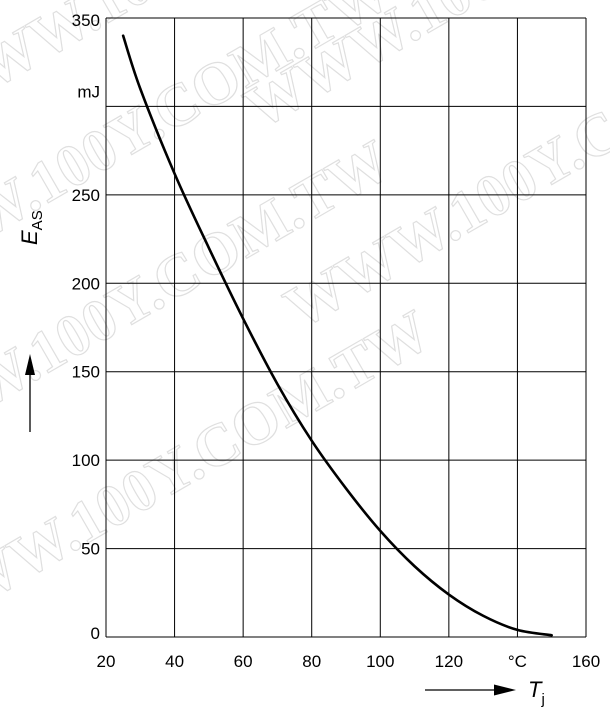  I want to click on y-tick-label: 350, so click(86, 20).